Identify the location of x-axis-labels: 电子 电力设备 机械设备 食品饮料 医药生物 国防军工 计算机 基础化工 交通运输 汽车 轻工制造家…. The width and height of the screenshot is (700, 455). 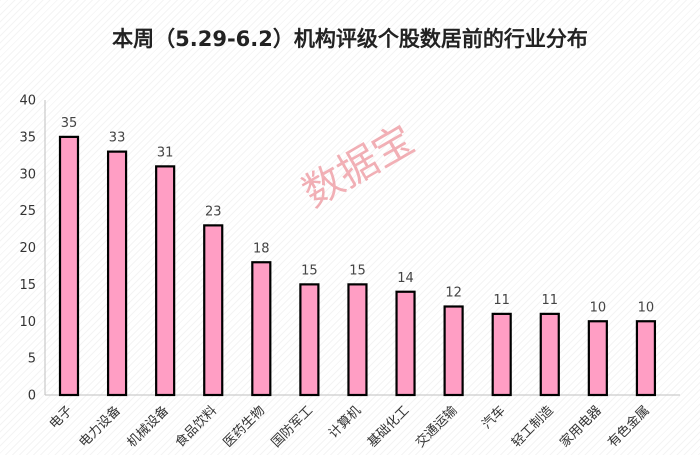
(350, 427).